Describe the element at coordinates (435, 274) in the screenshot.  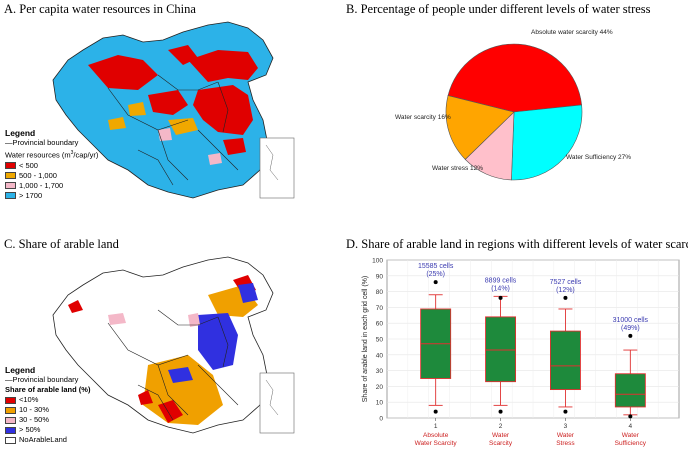
I see `cell-share-label: (25%)` at that location.